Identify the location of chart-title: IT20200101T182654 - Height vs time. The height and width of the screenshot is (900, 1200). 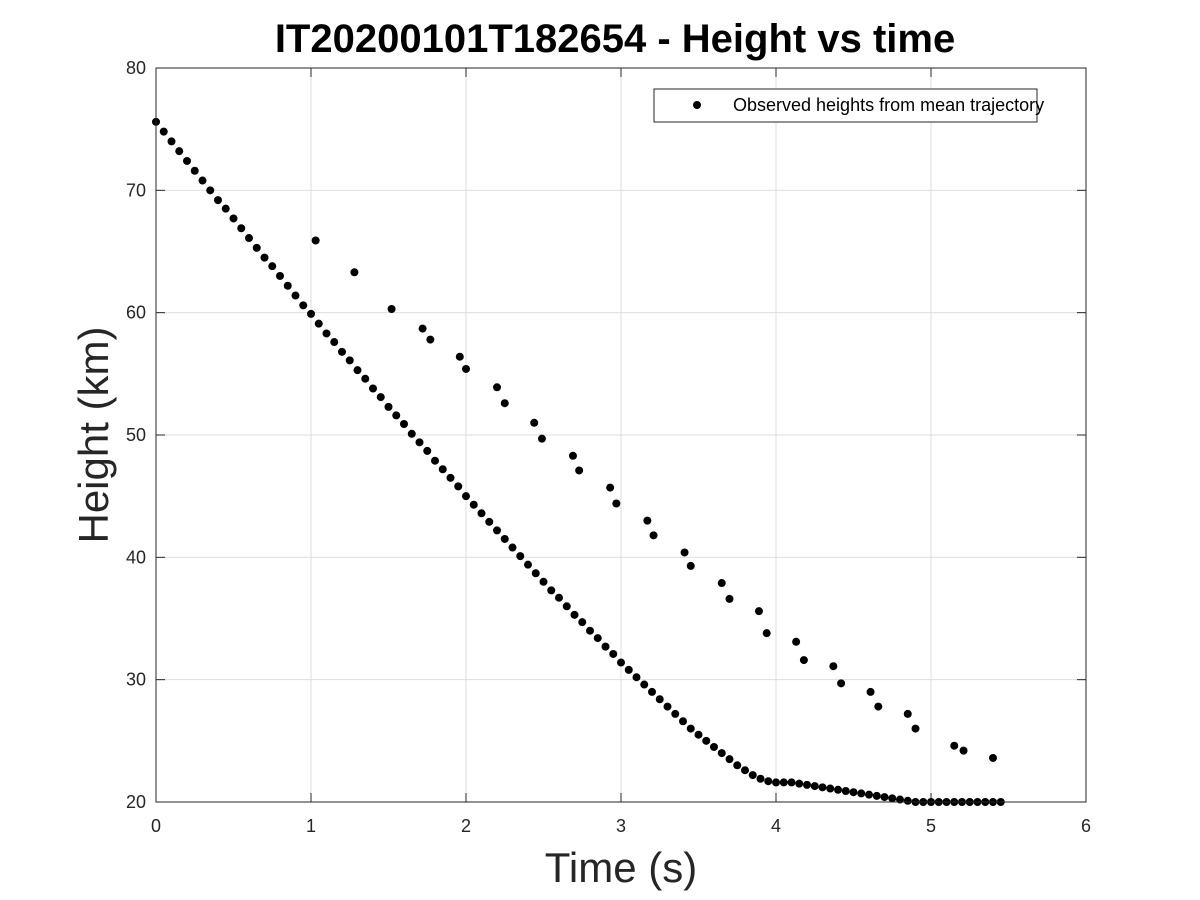
(615, 39).